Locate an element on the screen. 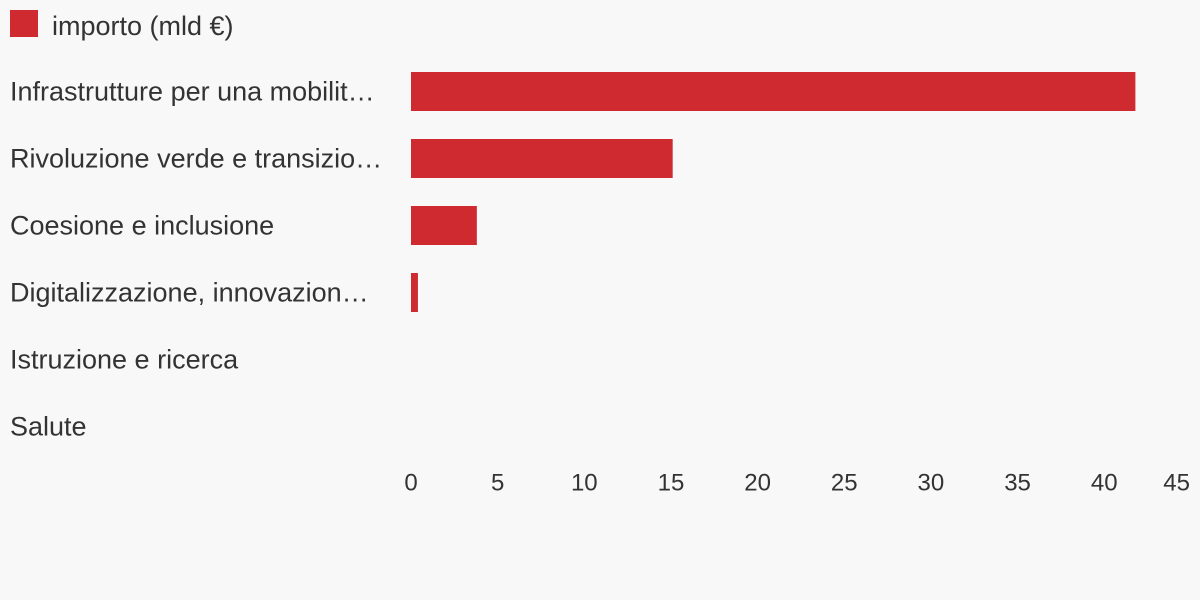 This screenshot has width=1200, height=600. x-tick-label: 40 is located at coordinates (1104, 483).